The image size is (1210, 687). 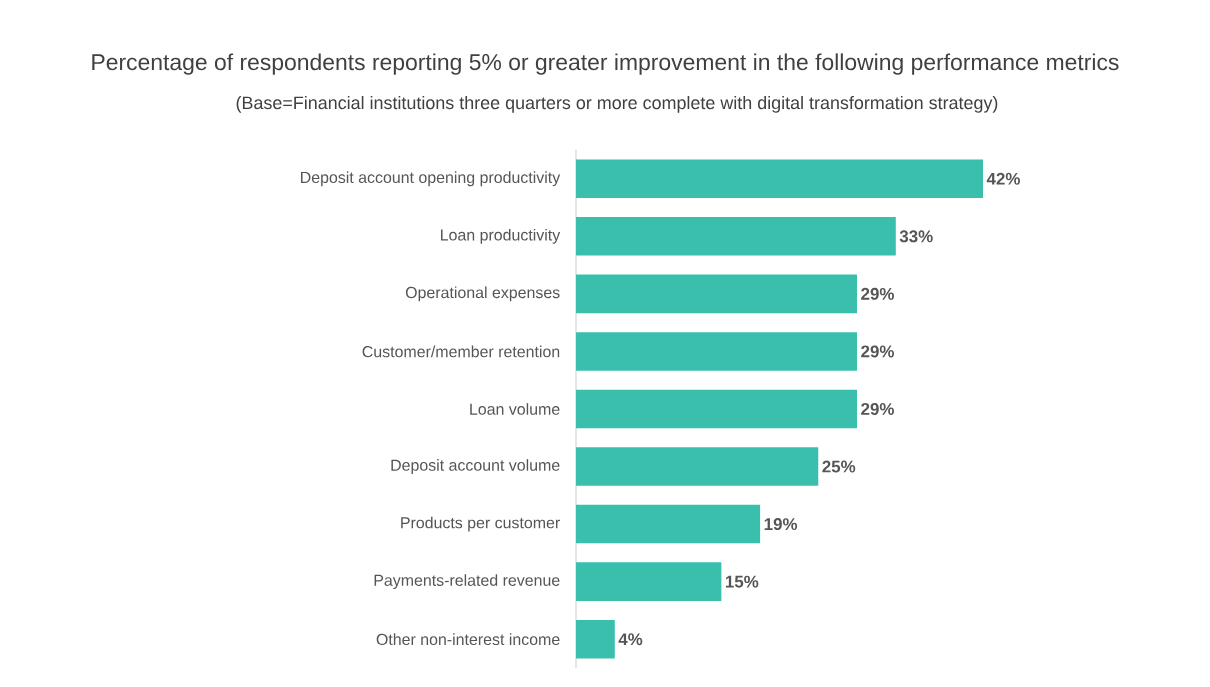 I want to click on y-tick-label: Loan volume, so click(x=515, y=409).